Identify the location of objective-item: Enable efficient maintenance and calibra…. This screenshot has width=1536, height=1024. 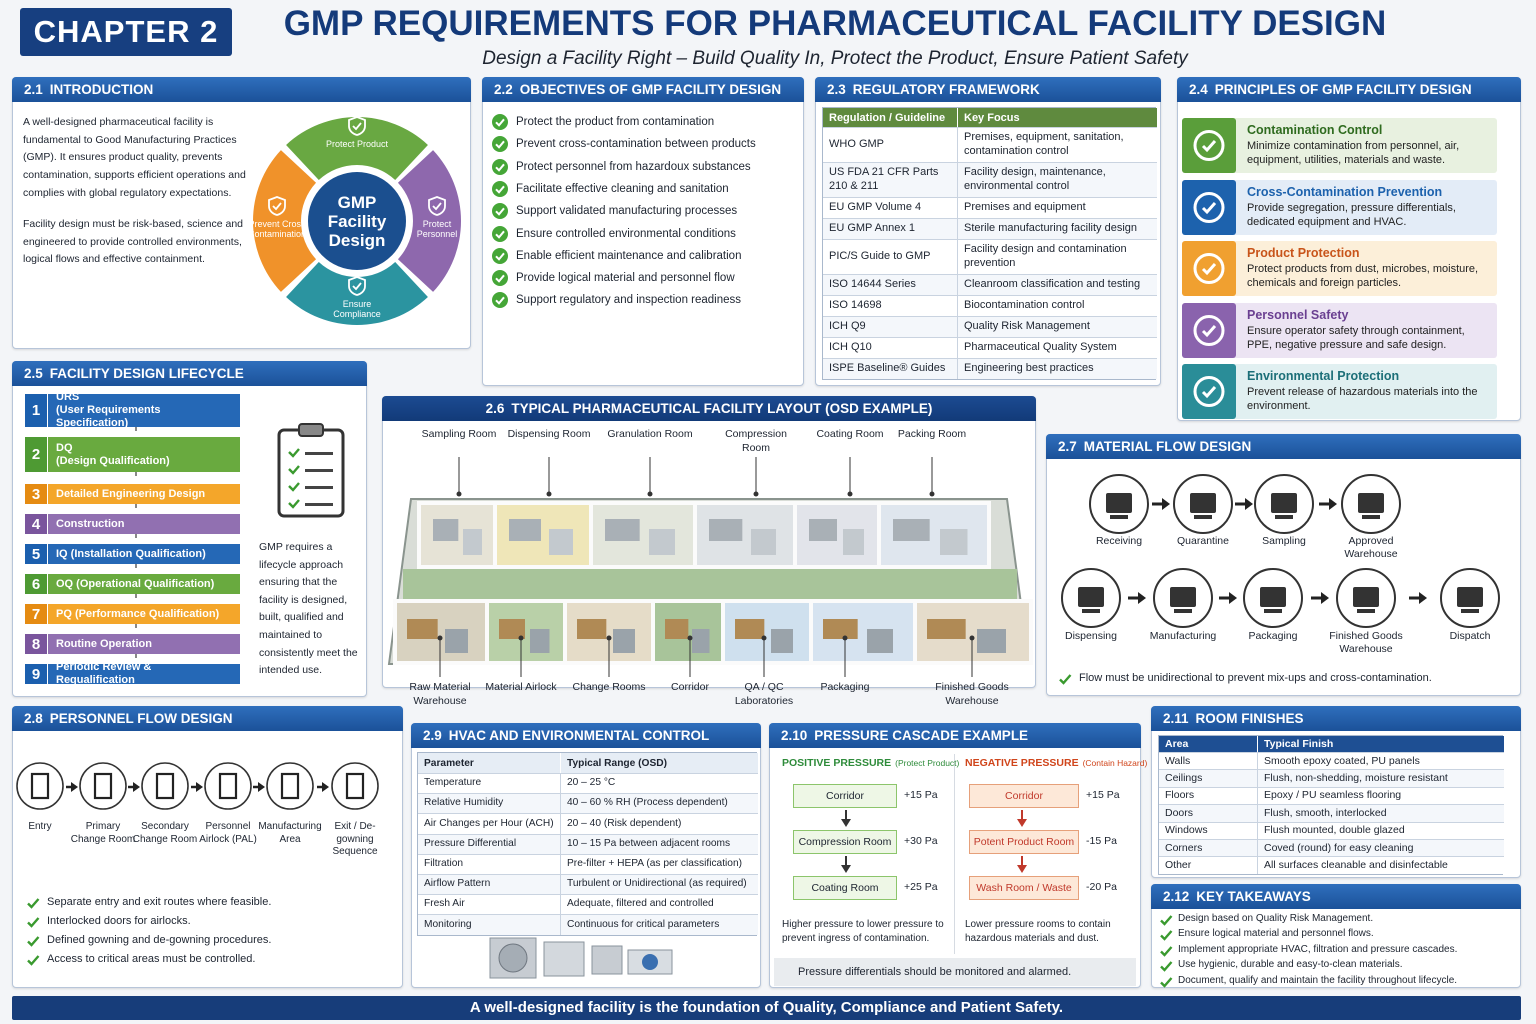
(629, 255).